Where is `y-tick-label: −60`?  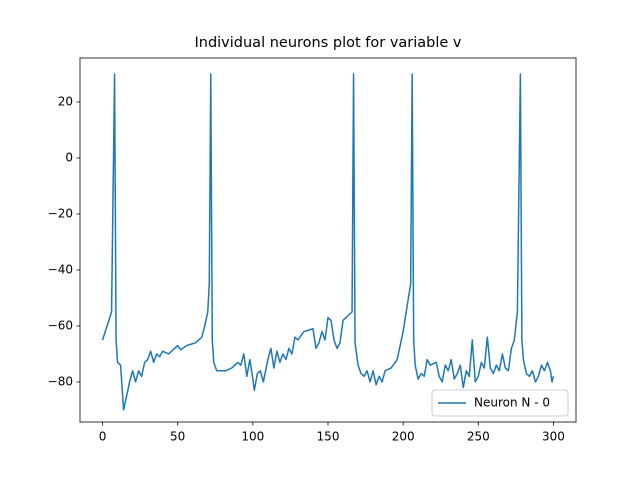
y-tick-label: −60 is located at coordinates (60, 325).